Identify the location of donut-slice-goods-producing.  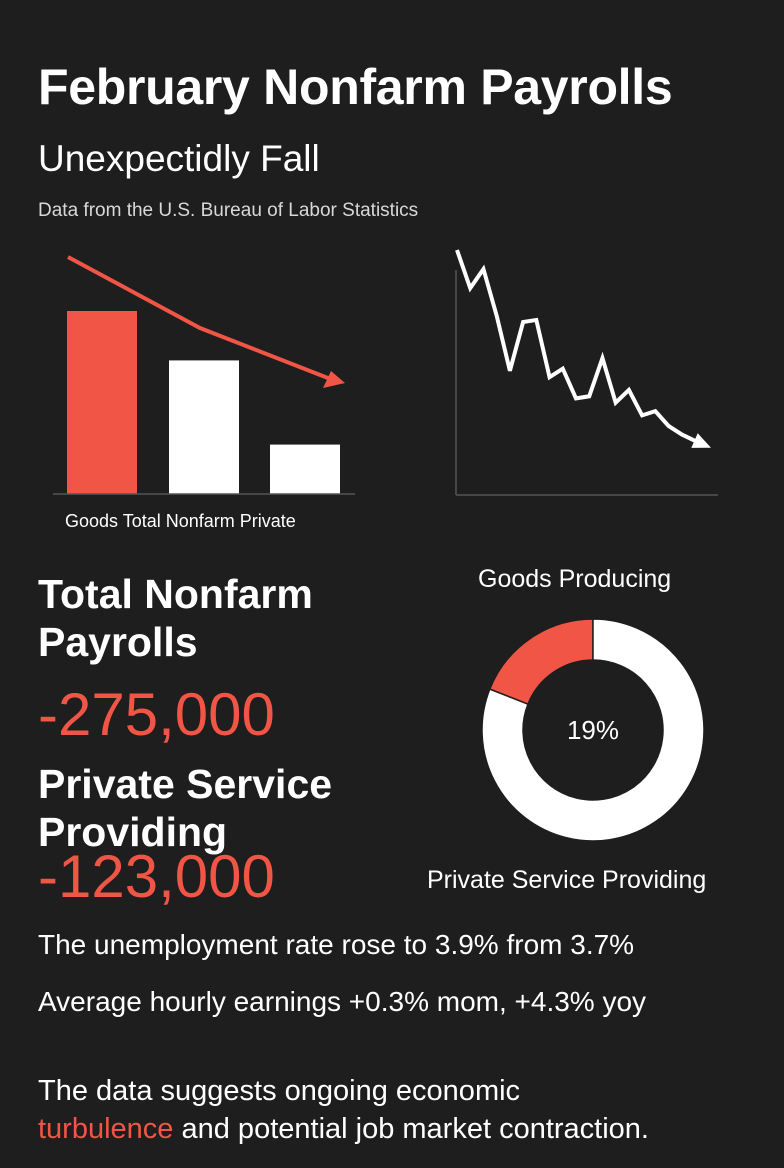
(541, 662).